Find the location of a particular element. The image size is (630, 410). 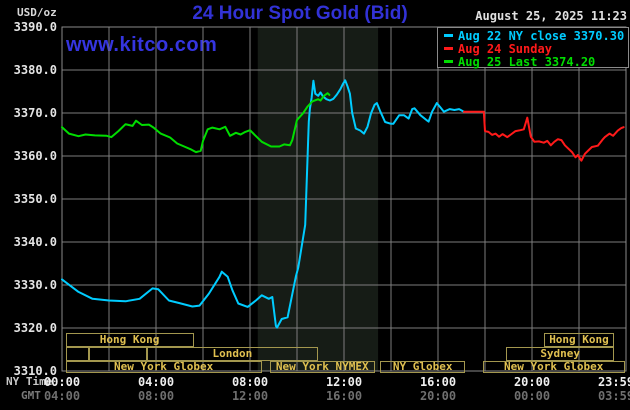

legend-item-2: Aug 25 Last 3374.20 is located at coordinates (533, 62).